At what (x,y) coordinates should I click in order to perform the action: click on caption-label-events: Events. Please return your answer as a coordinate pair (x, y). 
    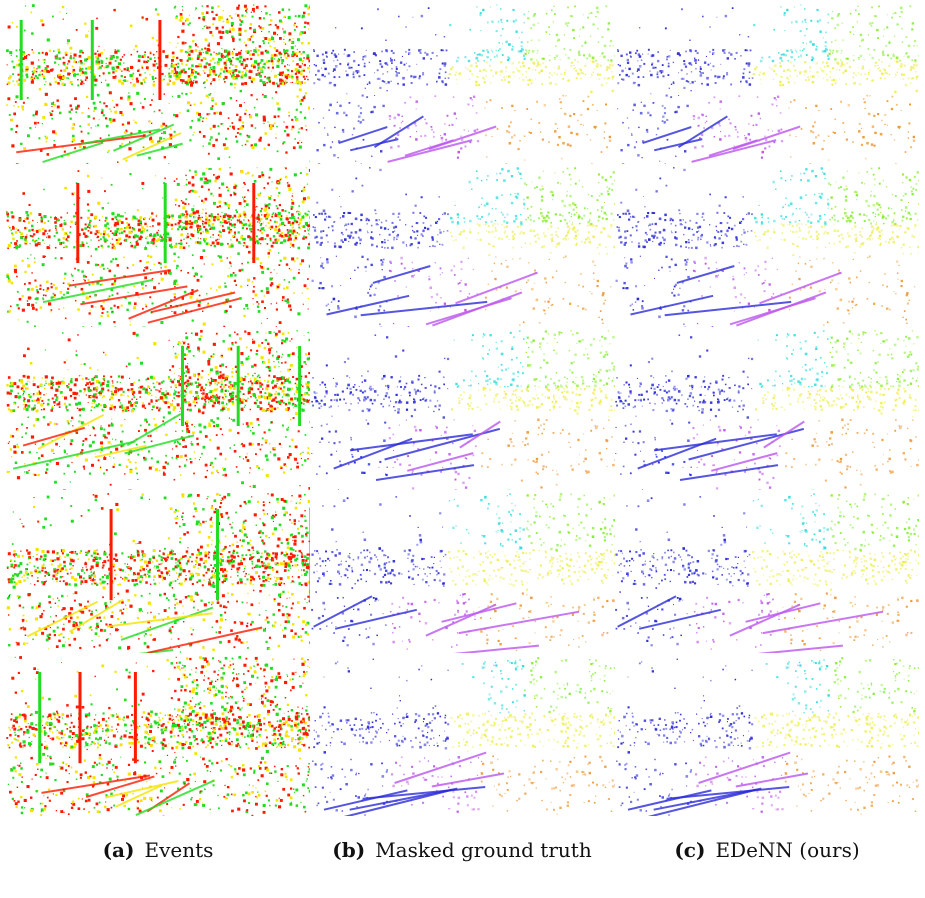
    Looking at the image, I should click on (179, 850).